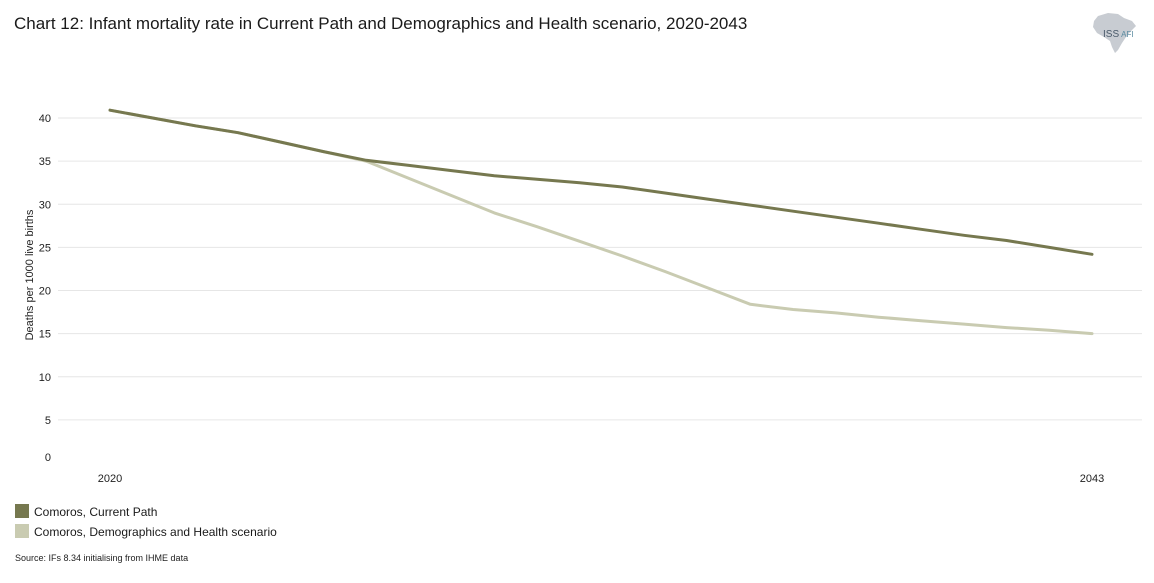 Image resolution: width=1154 pixels, height=583 pixels. I want to click on africa-map-icon, so click(1114, 33).